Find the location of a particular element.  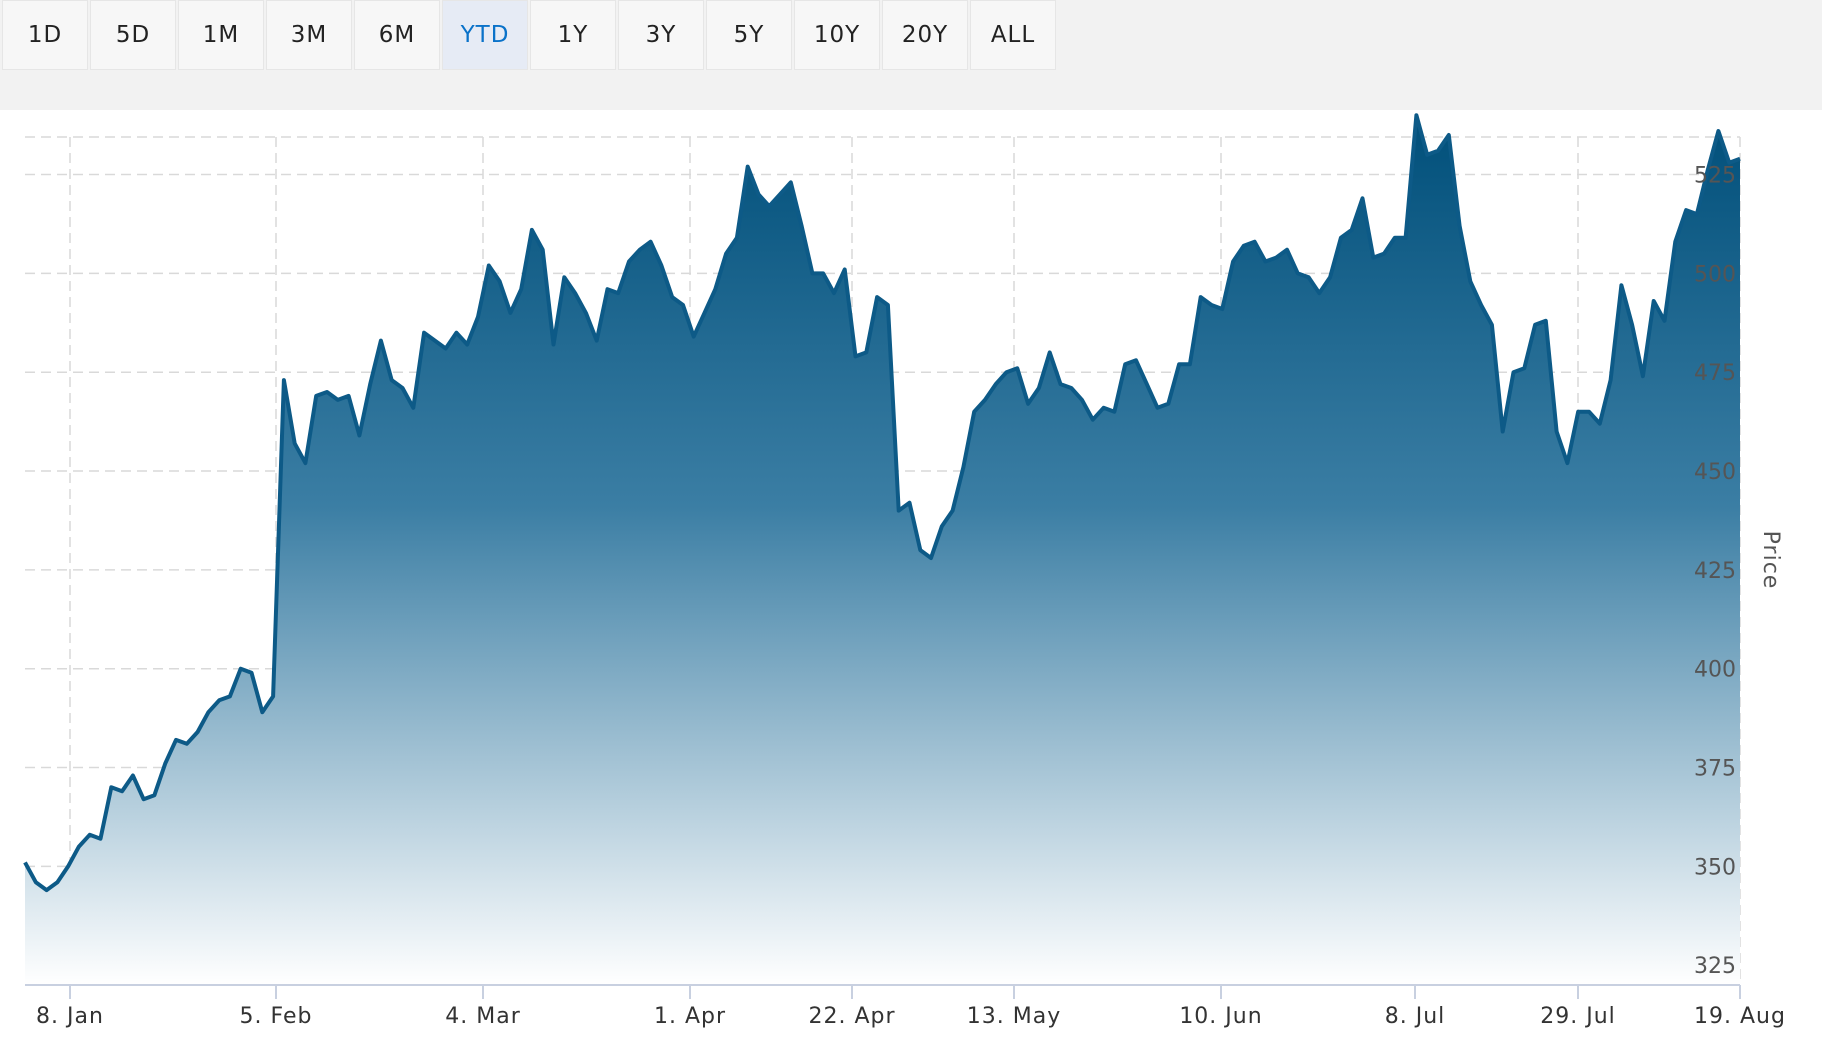

y-tick-label: 350 is located at coordinates (1715, 867).